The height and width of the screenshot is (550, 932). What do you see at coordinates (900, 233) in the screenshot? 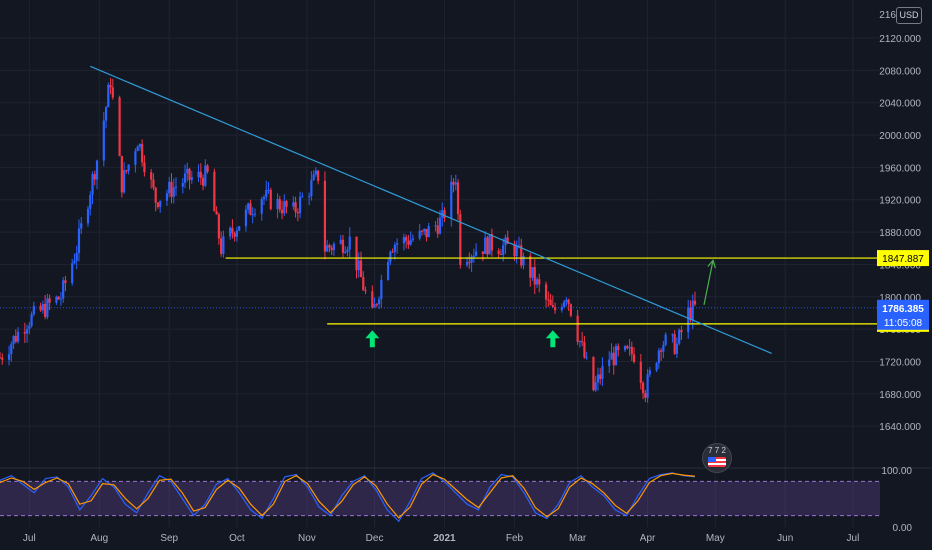
I see `y-tick-label: 1880.000` at bounding box center [900, 233].